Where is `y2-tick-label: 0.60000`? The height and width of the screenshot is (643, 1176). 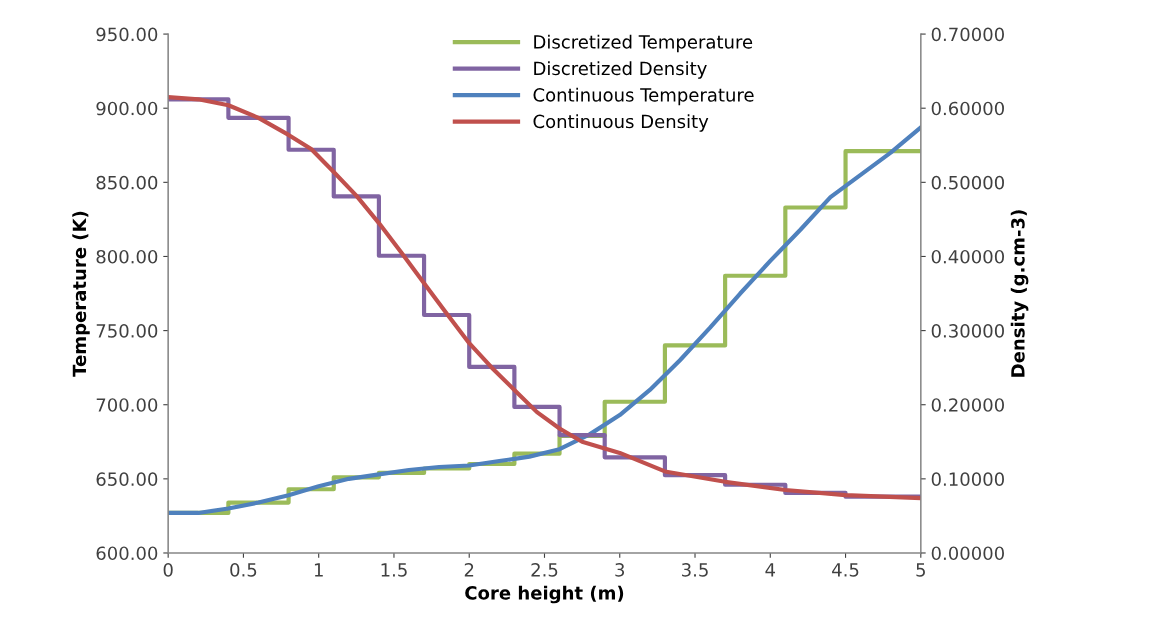
y2-tick-label: 0.60000 is located at coordinates (967, 108).